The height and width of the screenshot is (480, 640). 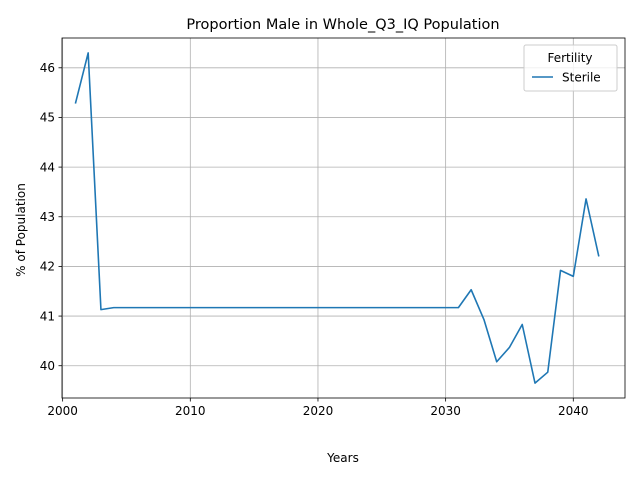 What do you see at coordinates (47, 316) in the screenshot?
I see `y-tick-label: 41` at bounding box center [47, 316].